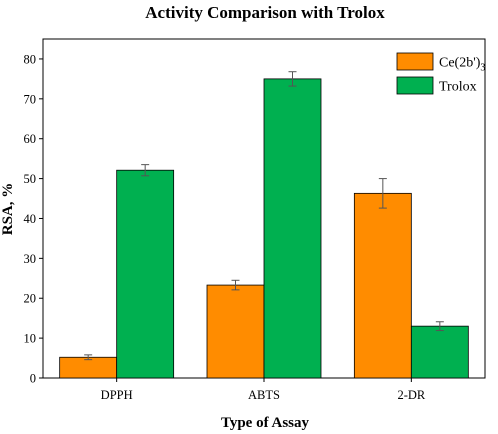 The height and width of the screenshot is (434, 498). Describe the element at coordinates (88, 367) in the screenshot. I see `bar-dpph-ce` at that location.